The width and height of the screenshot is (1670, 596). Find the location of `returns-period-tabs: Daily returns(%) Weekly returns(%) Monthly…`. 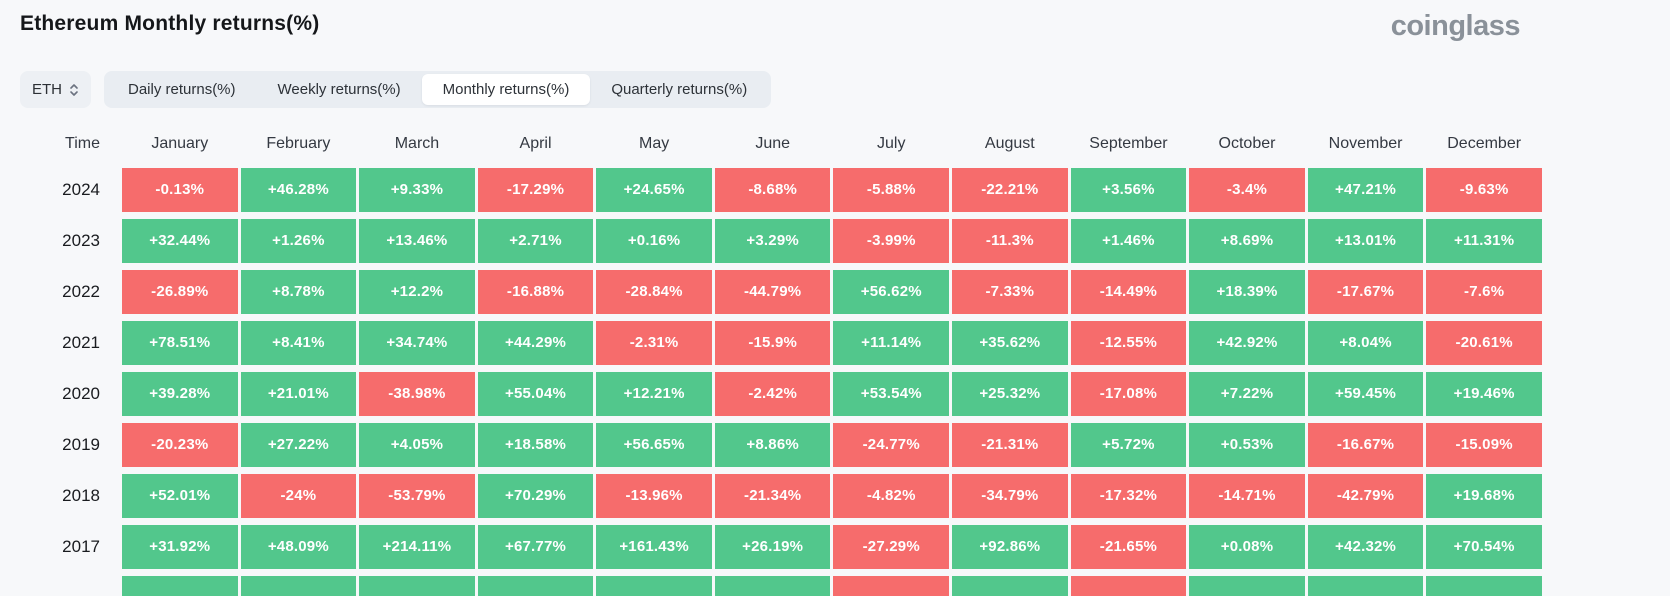

returns-period-tabs: Daily returns(%) Weekly returns(%) Monthly… is located at coordinates (438, 89).